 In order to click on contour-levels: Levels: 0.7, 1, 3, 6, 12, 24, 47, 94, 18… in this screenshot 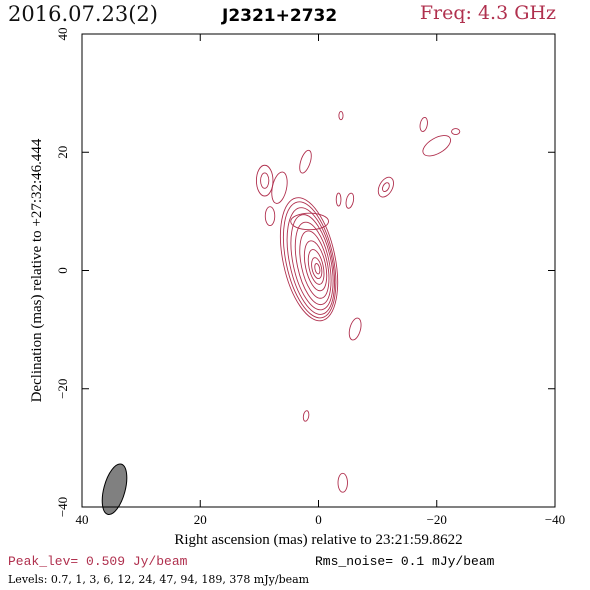, I will do `click(159, 579)`.